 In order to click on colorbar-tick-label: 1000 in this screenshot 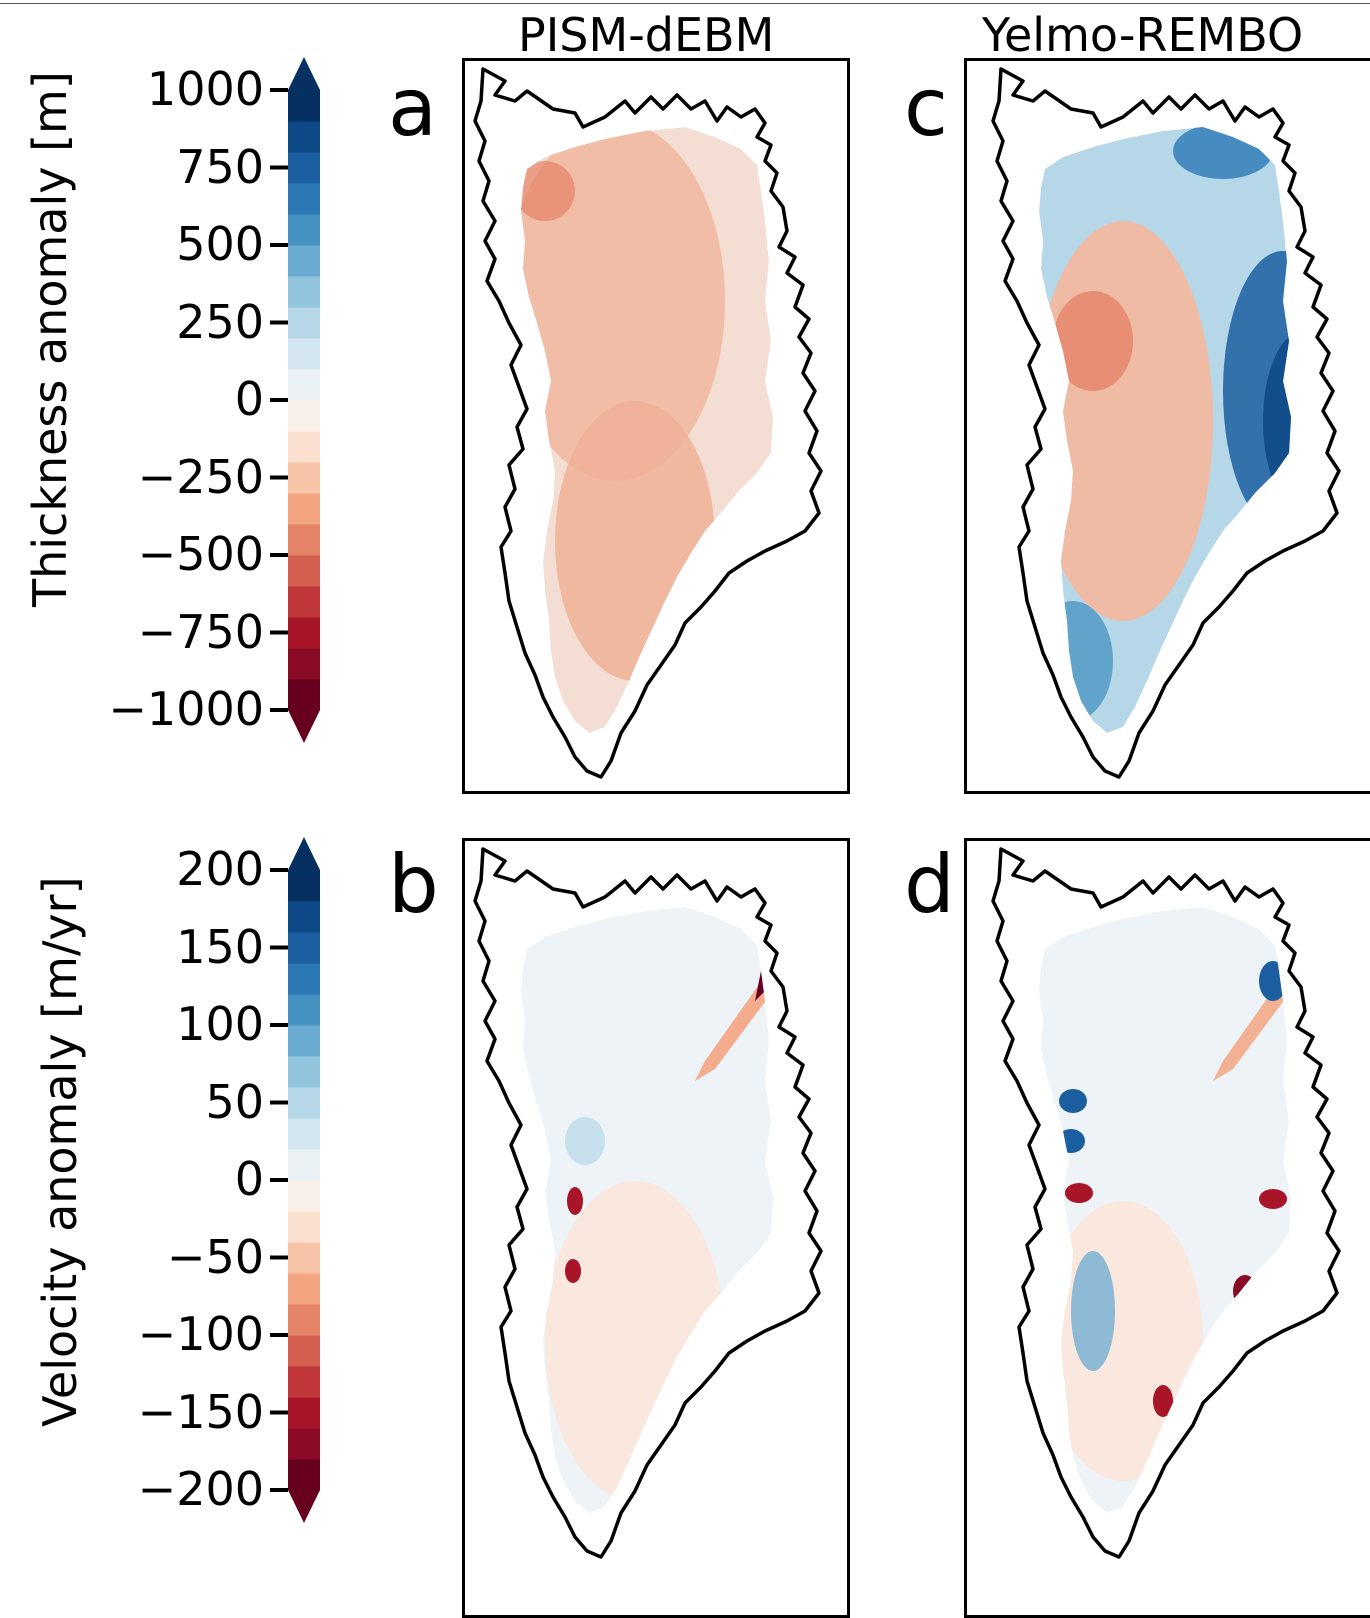, I will do `click(205, 89)`.